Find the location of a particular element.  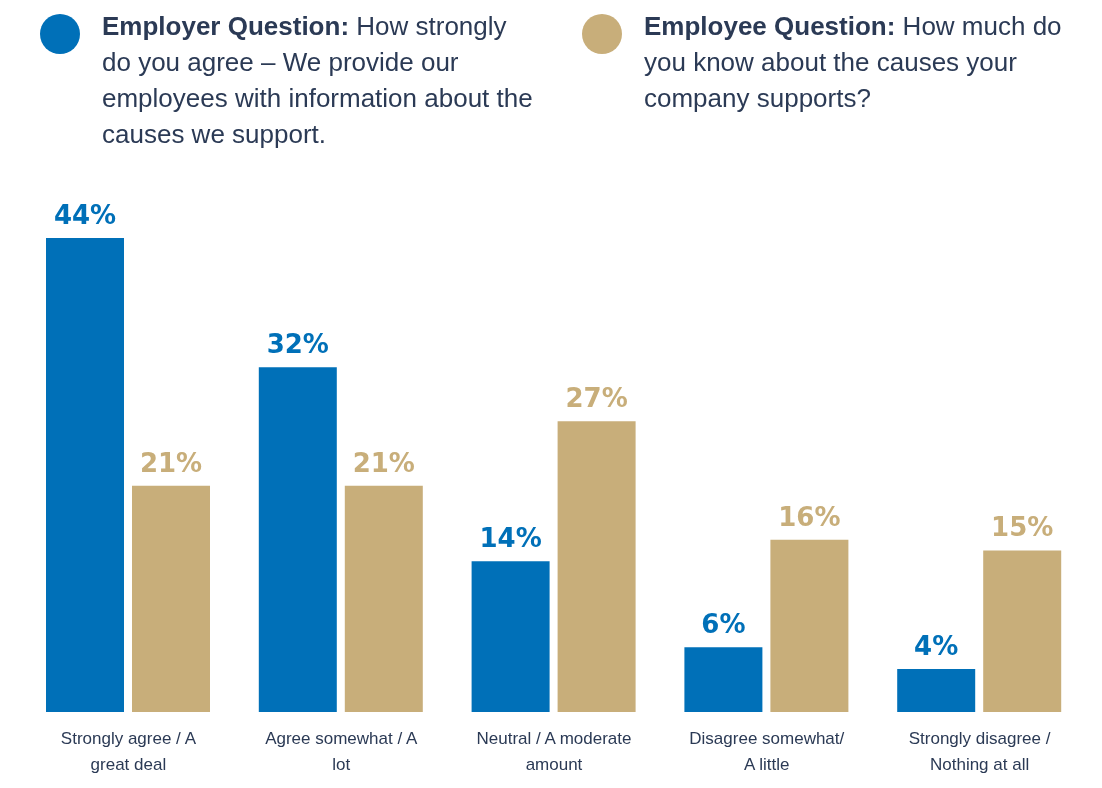

x-tick-label: Strongly disagree / Nothing at all is located at coordinates (979, 752).